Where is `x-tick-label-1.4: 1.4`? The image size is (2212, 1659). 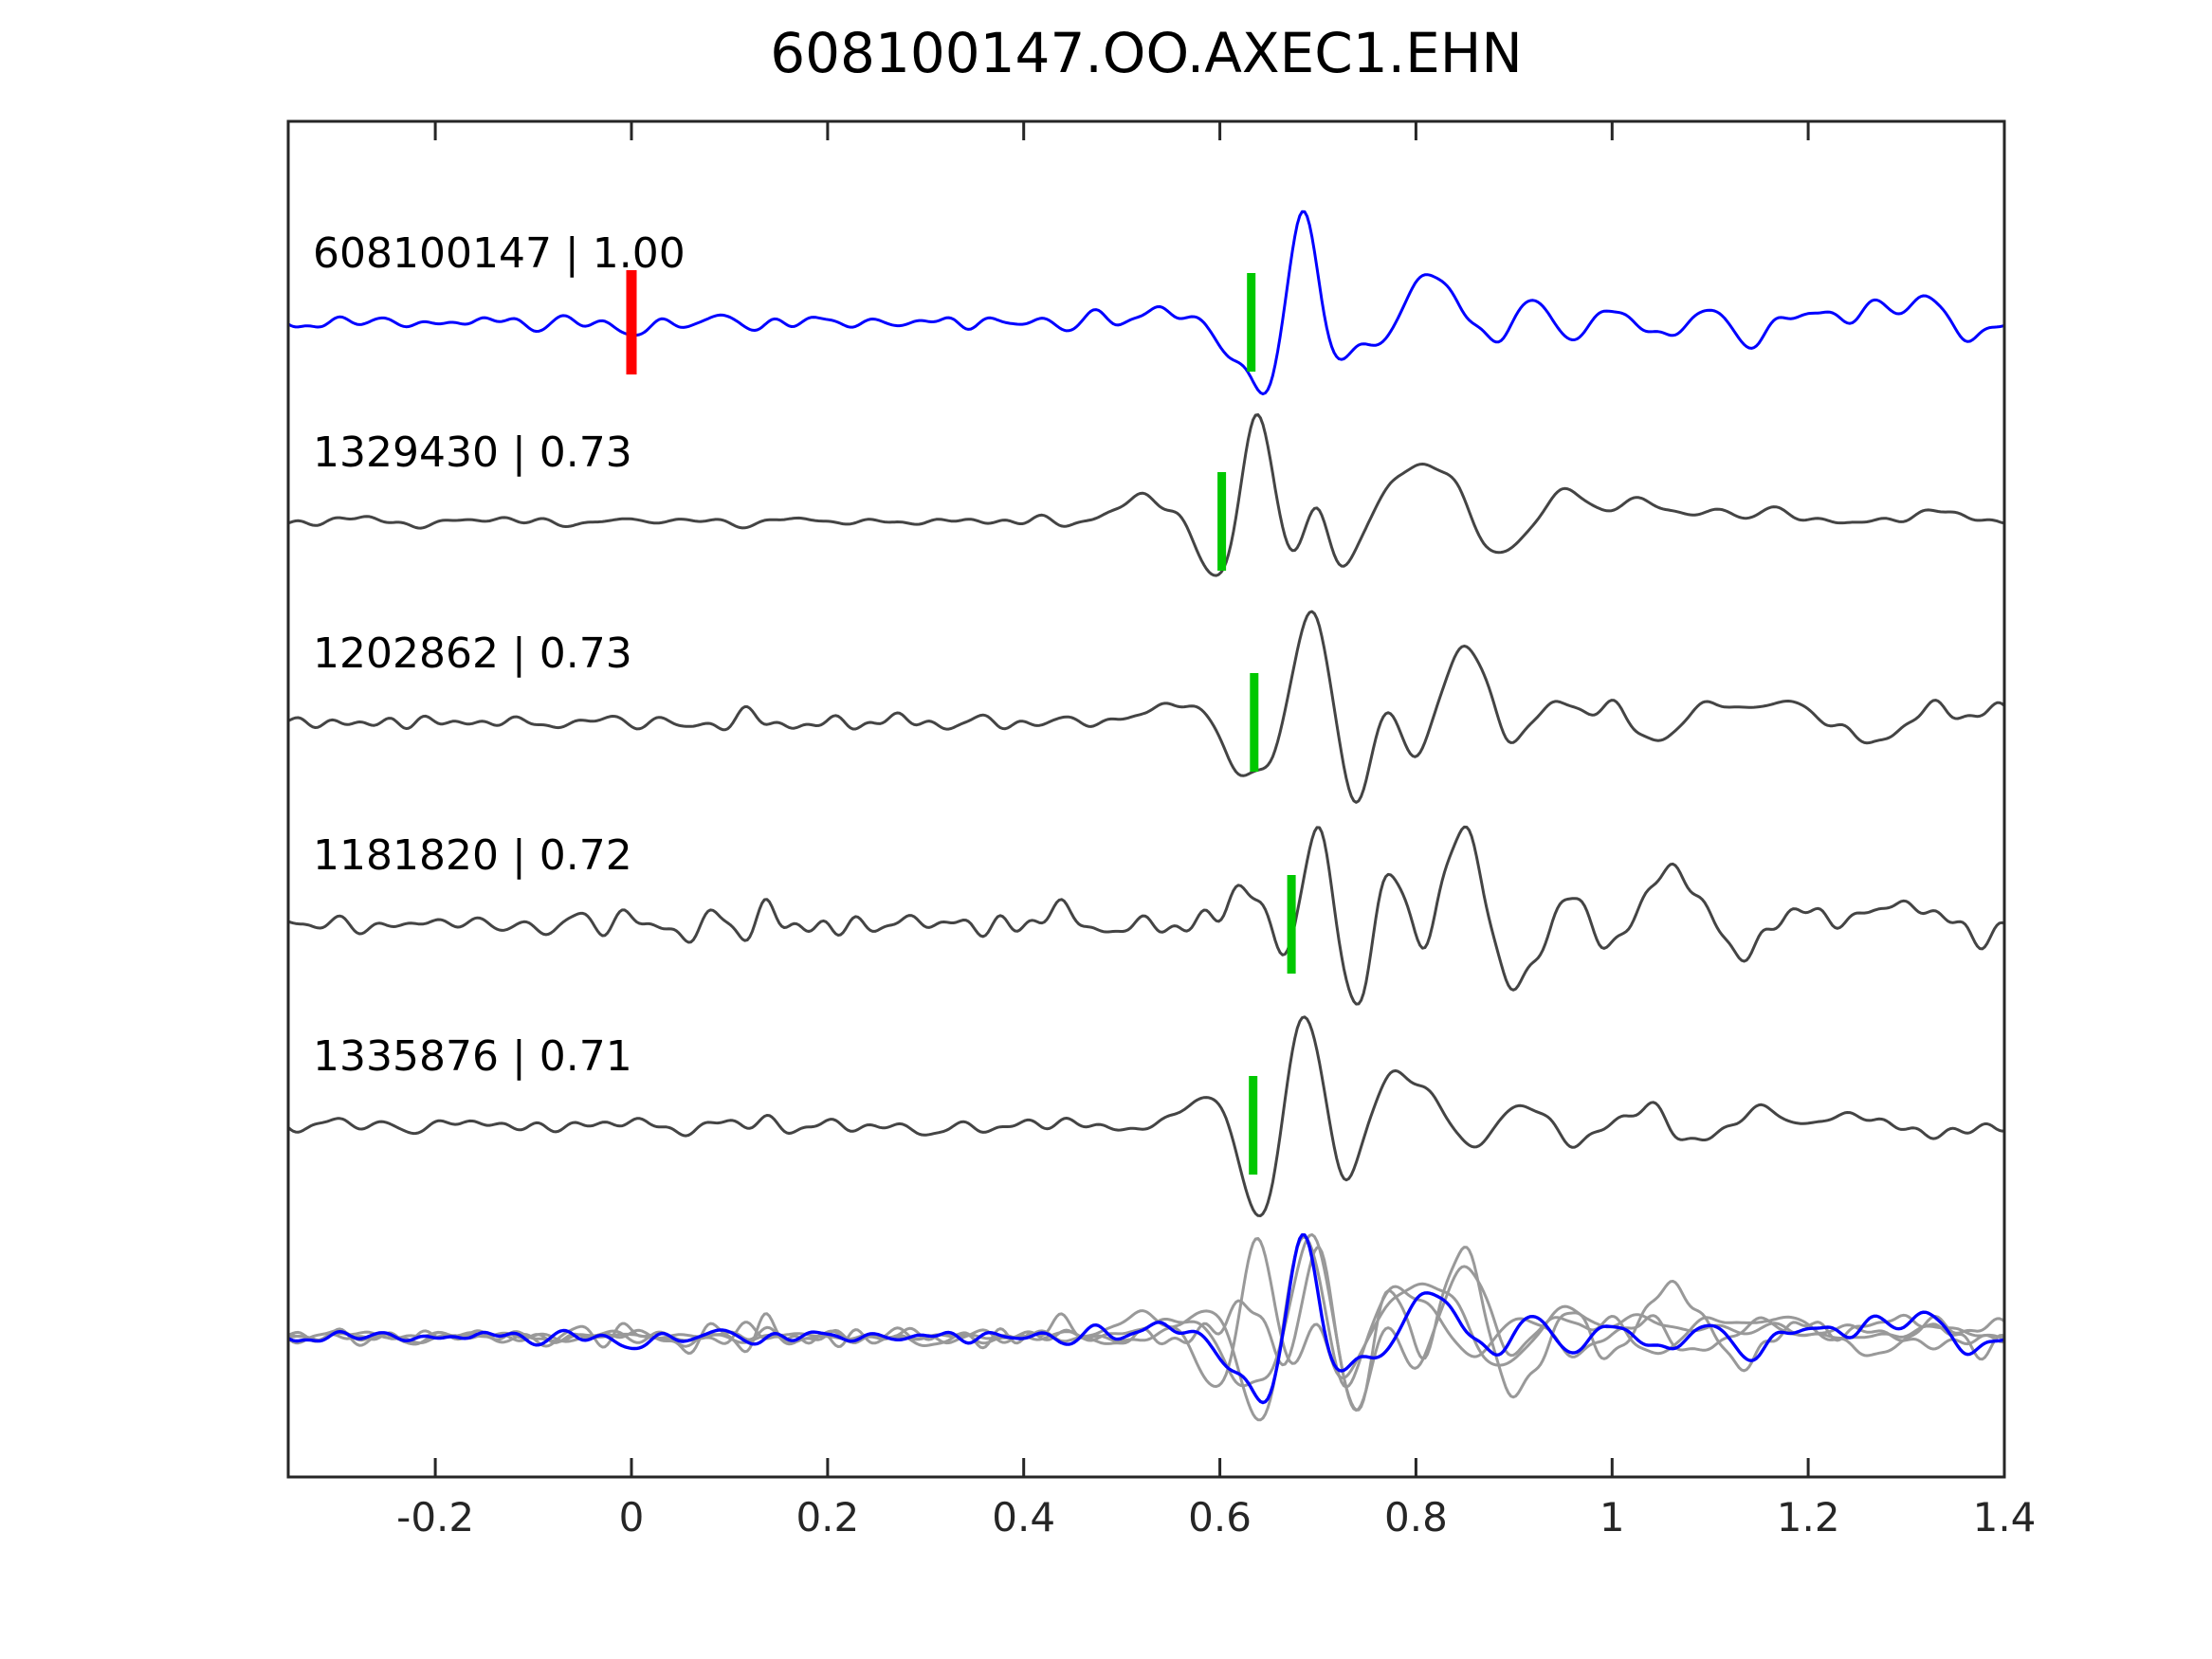
x-tick-label-1.4: 1.4 is located at coordinates (2004, 1517).